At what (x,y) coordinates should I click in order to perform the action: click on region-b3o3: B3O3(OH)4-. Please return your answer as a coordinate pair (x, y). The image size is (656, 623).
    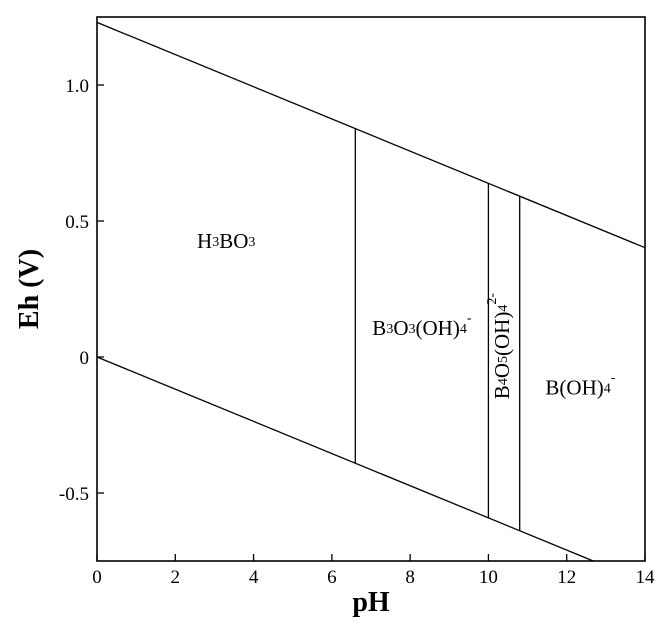
    Looking at the image, I should click on (422, 325).